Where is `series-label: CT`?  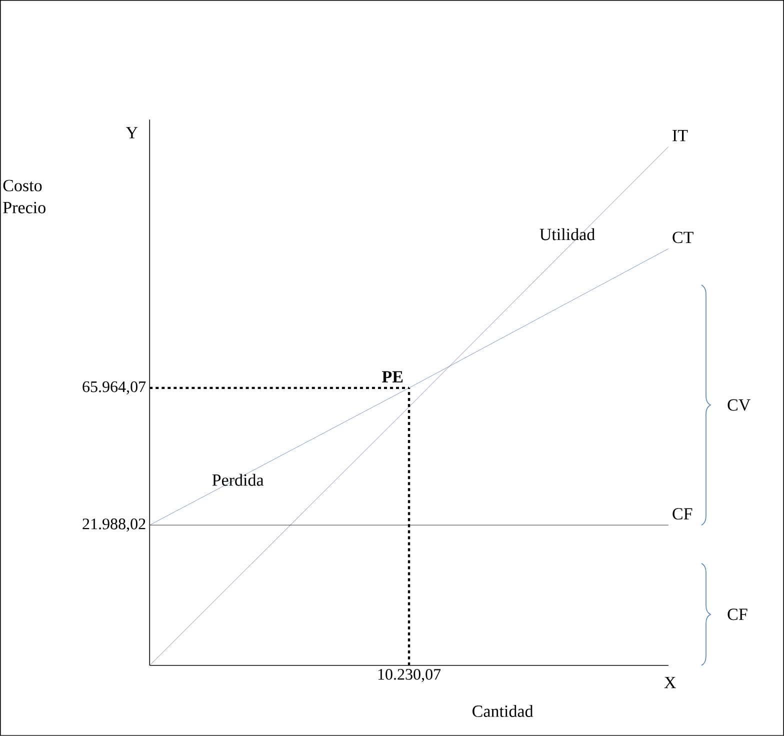
series-label: CT is located at coordinates (683, 238).